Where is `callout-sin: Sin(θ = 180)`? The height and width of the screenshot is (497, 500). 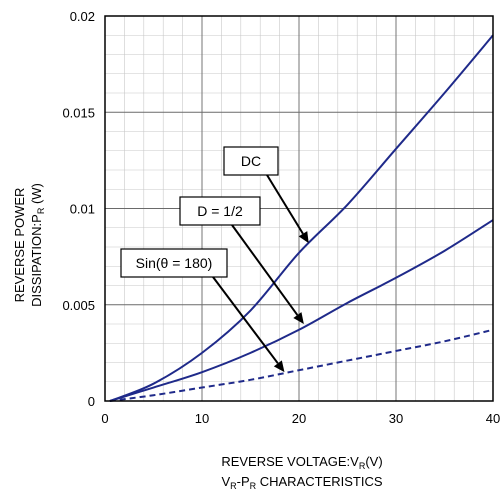
callout-sin: Sin(θ = 180) is located at coordinates (202, 310).